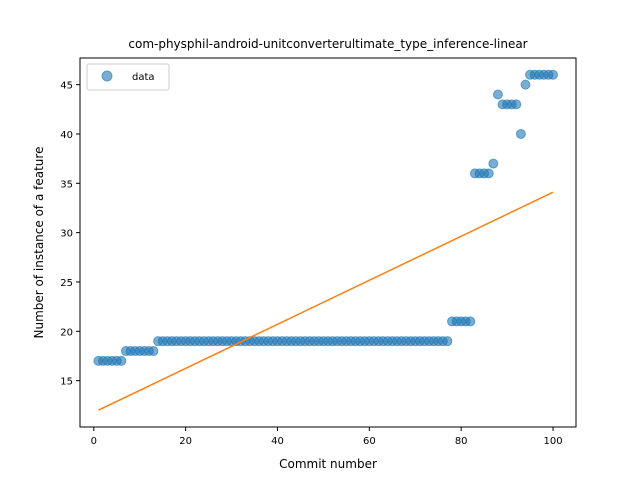  I want to click on legend-label-data: data, so click(143, 77).